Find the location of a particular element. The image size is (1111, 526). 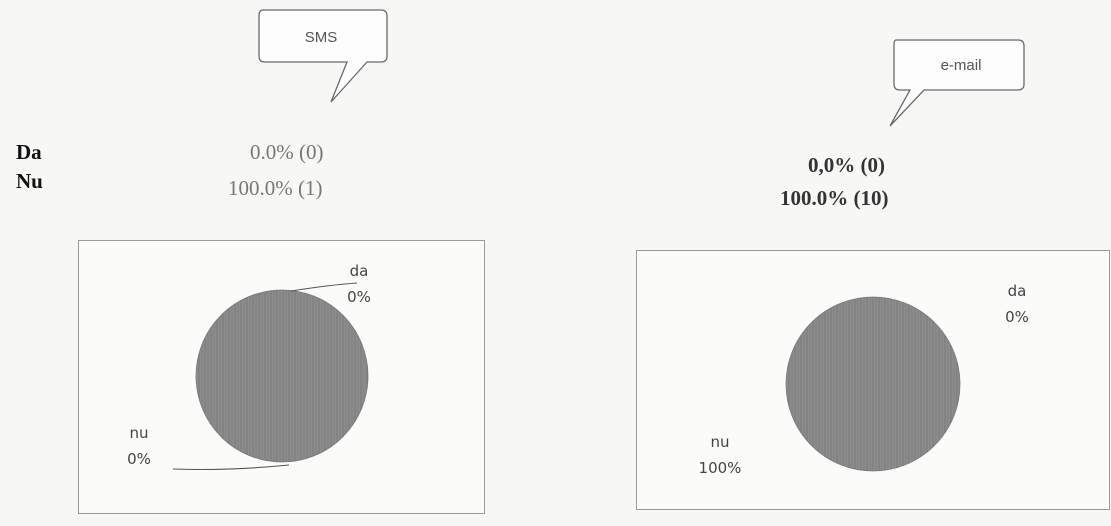

email-bubble-text: e-mail is located at coordinates (961, 65).